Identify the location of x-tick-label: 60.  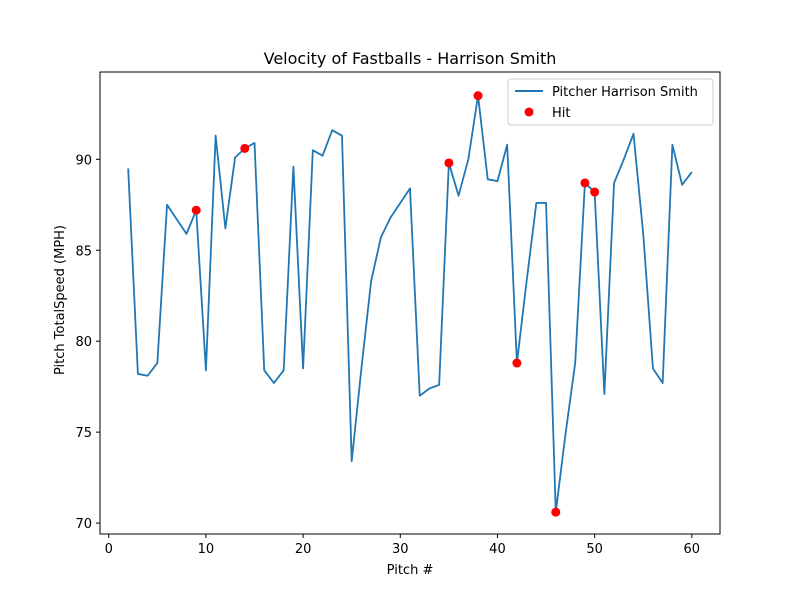
(692, 549).